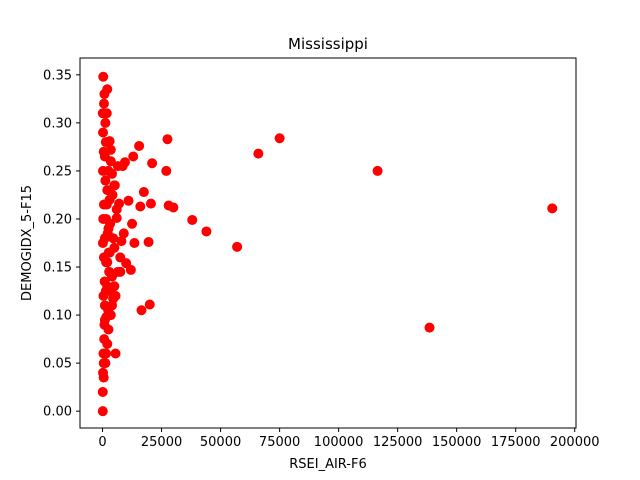 Image resolution: width=640 pixels, height=480 pixels. Describe the element at coordinates (57, 123) in the screenshot. I see `y-tick-label: 0.30` at that location.